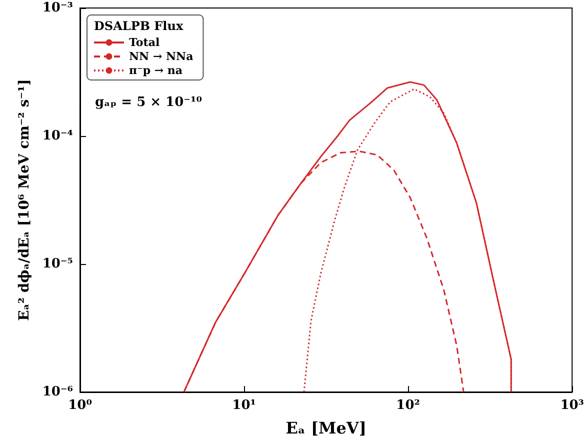 This screenshot has width=587, height=443. Describe the element at coordinates (58, 392) in the screenshot. I see `y-tick-label: 10⁻⁶` at that location.